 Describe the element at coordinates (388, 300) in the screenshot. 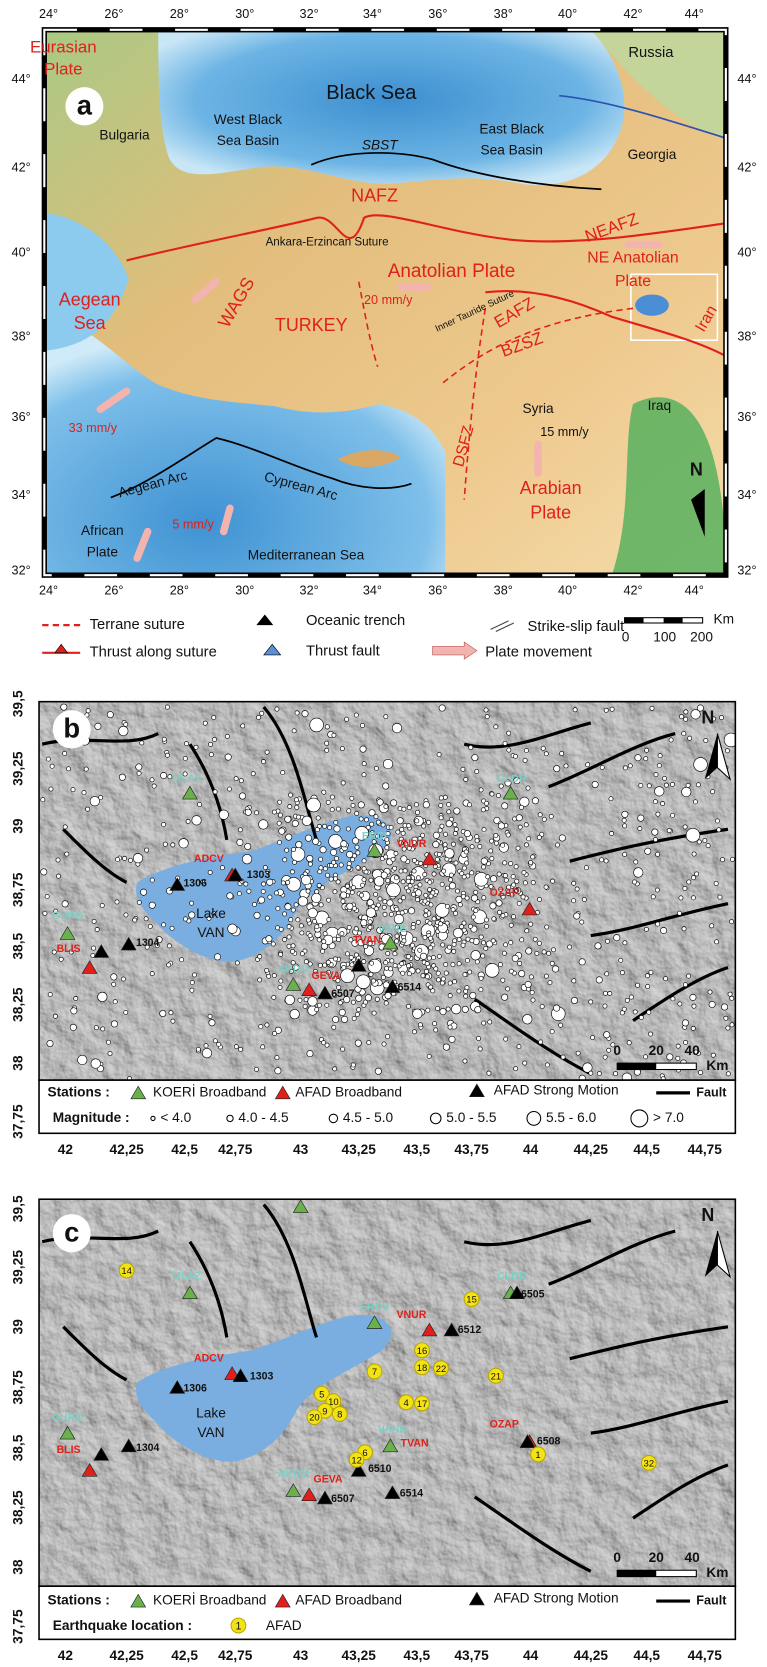

I see `map-label: 20 mm/y` at that location.